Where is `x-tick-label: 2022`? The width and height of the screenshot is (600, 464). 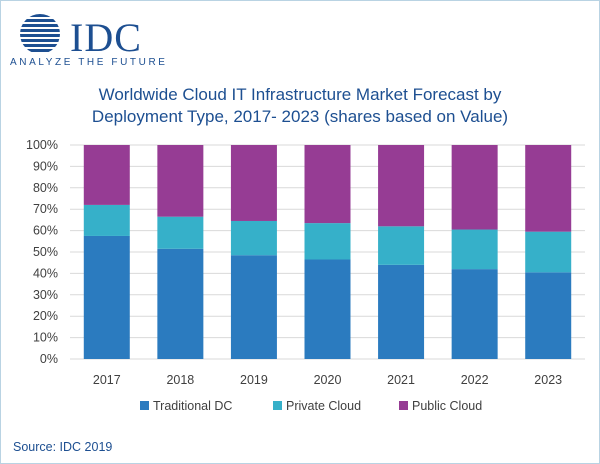
x-tick-label: 2022 is located at coordinates (475, 380).